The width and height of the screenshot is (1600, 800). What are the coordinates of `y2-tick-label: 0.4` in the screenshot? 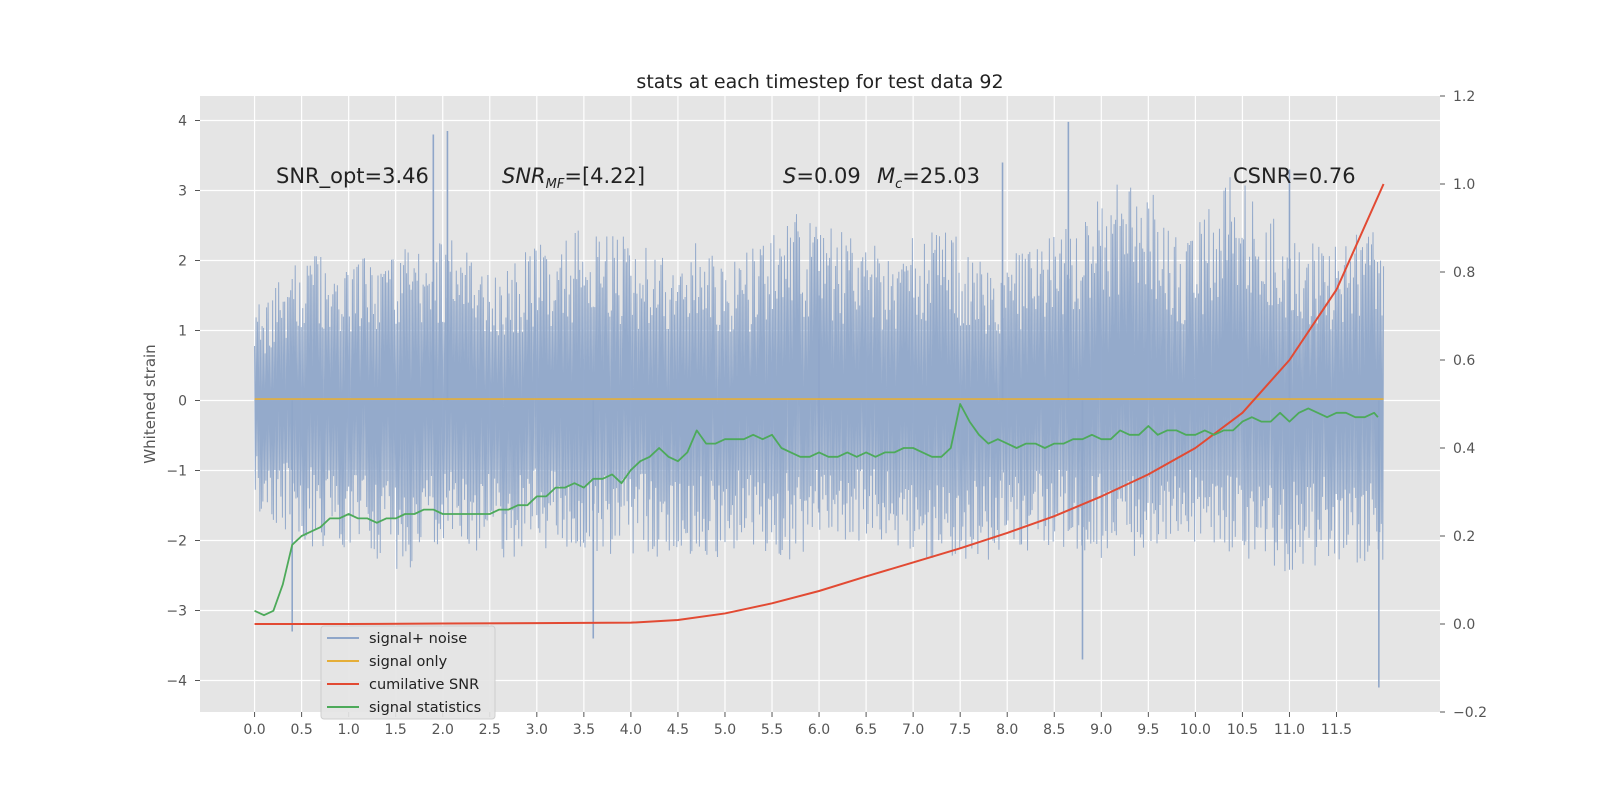 It's located at (1464, 449).